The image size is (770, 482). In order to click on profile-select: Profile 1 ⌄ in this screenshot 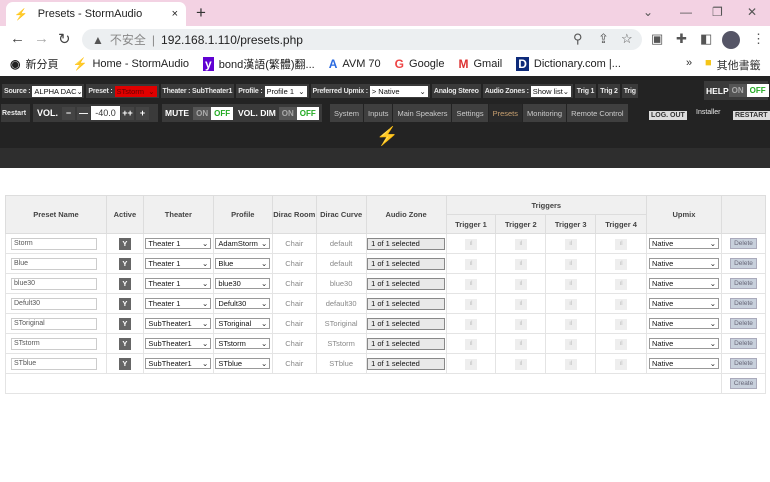, I will do `click(285, 91)`.